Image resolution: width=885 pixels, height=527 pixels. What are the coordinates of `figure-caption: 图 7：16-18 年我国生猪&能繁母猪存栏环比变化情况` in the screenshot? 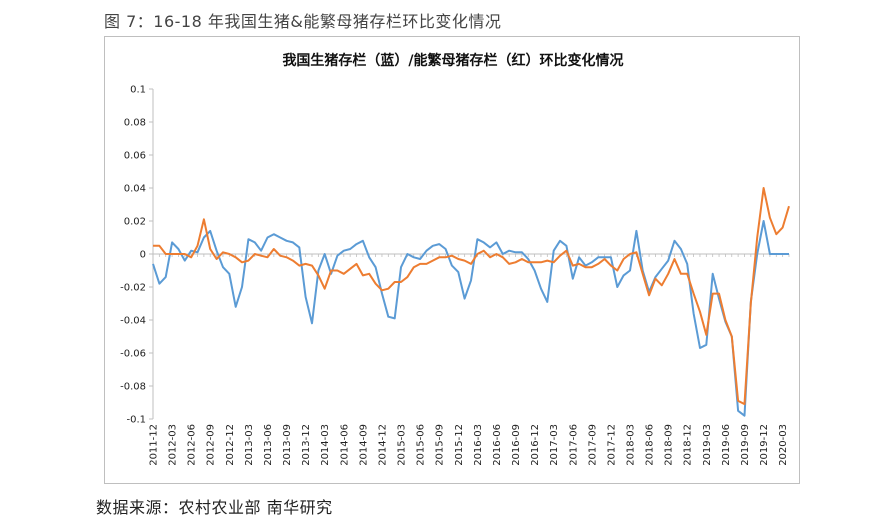 It's located at (303, 21).